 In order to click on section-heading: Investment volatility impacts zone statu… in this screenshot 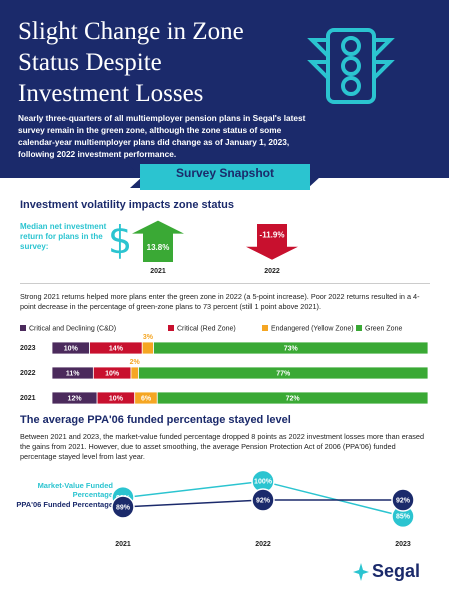, I will do `click(127, 205)`.